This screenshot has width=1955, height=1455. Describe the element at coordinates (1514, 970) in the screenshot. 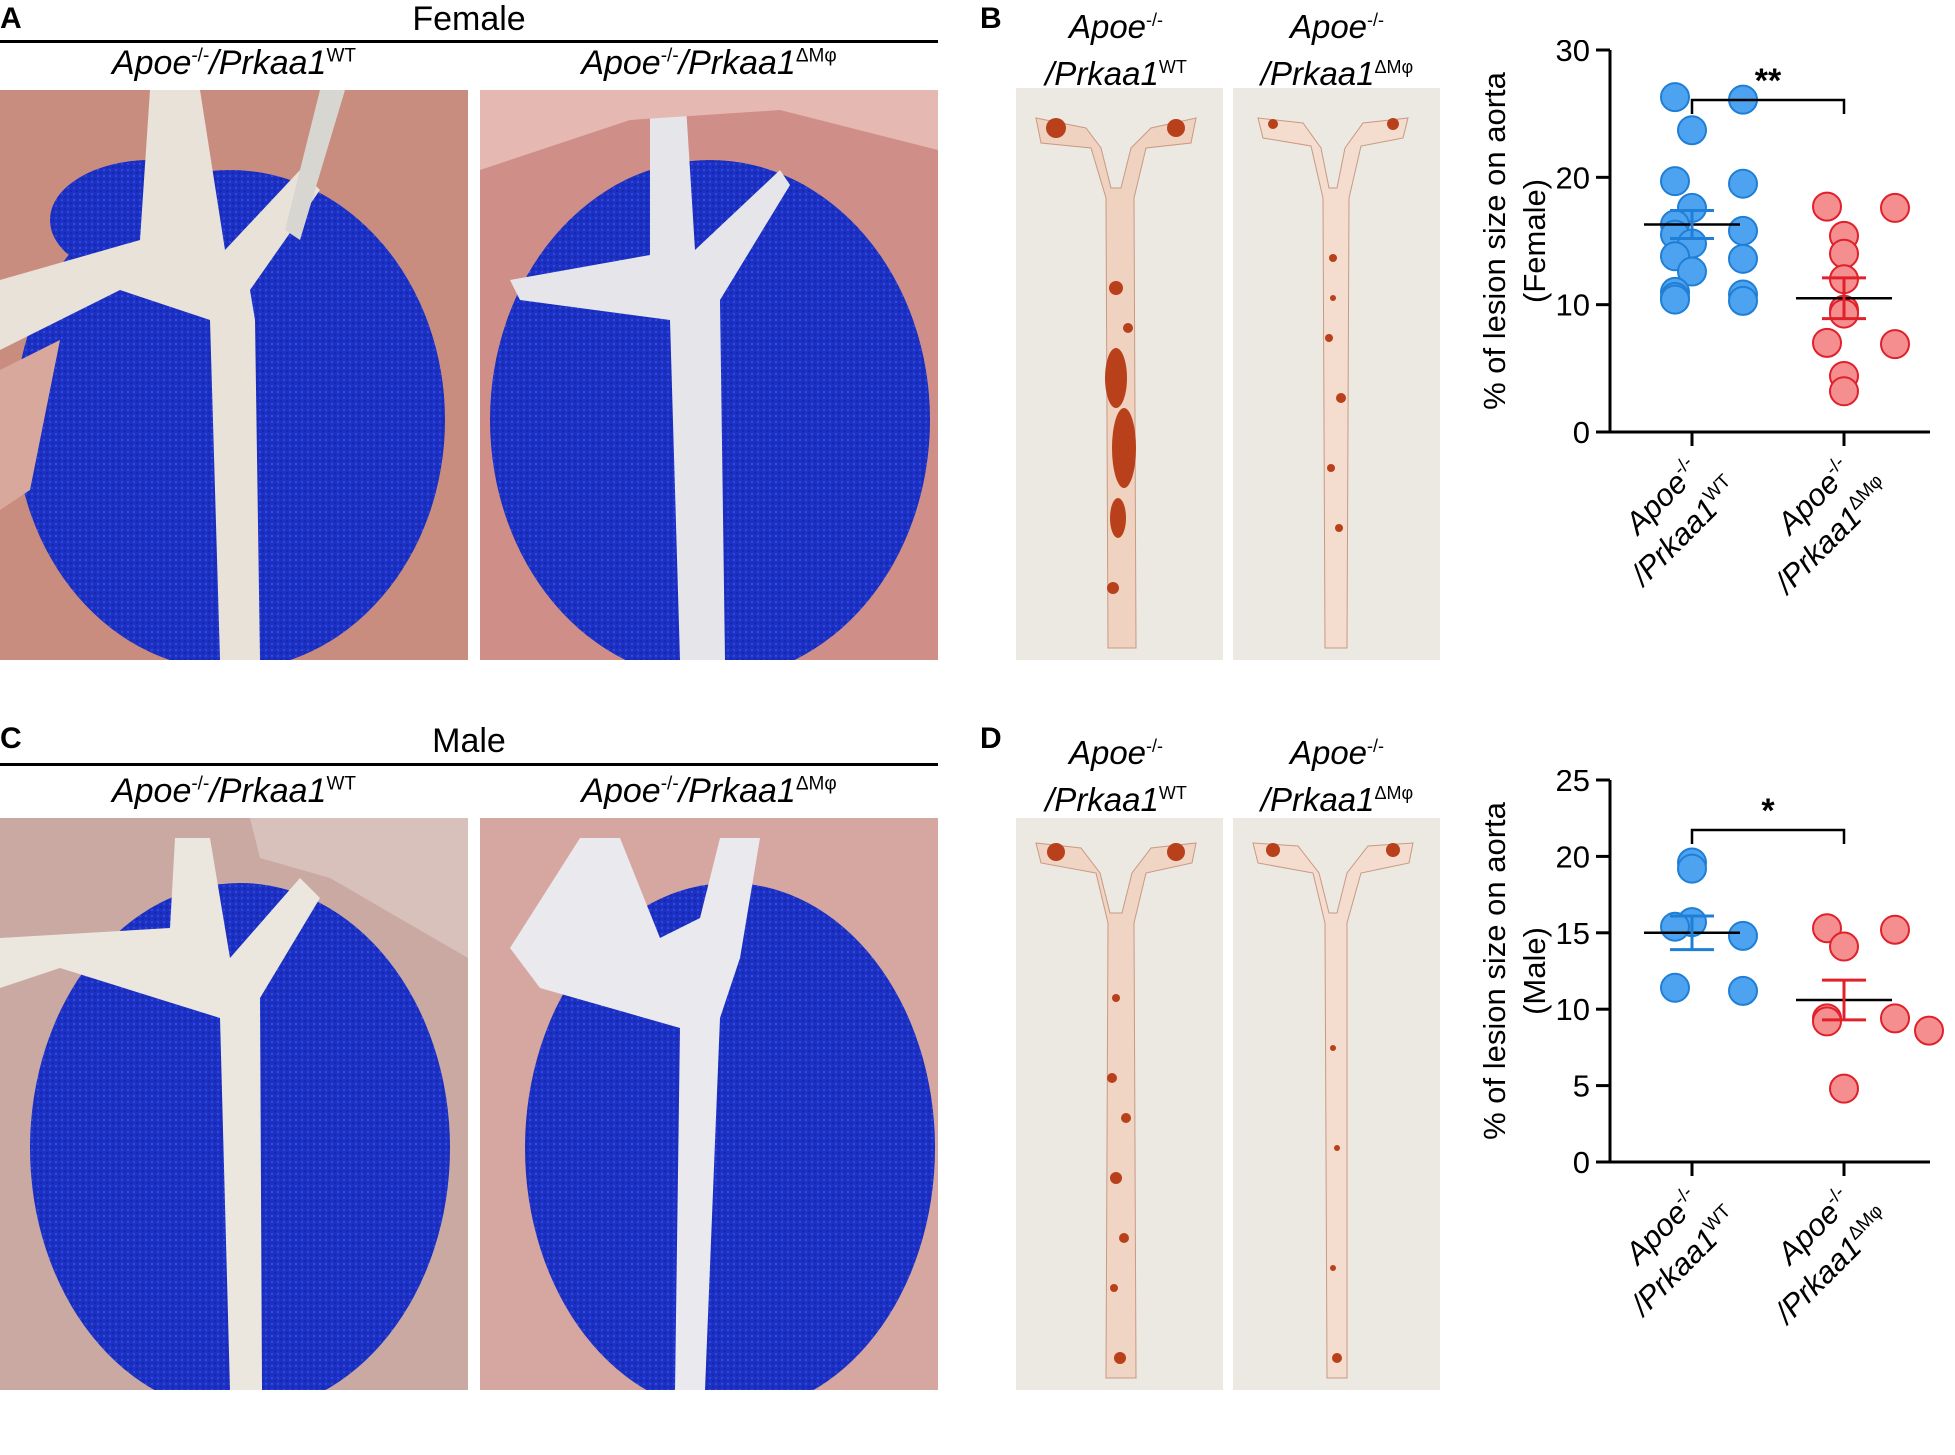

I see `y-axis-label: % of lesion size on aorta (Male)` at that location.